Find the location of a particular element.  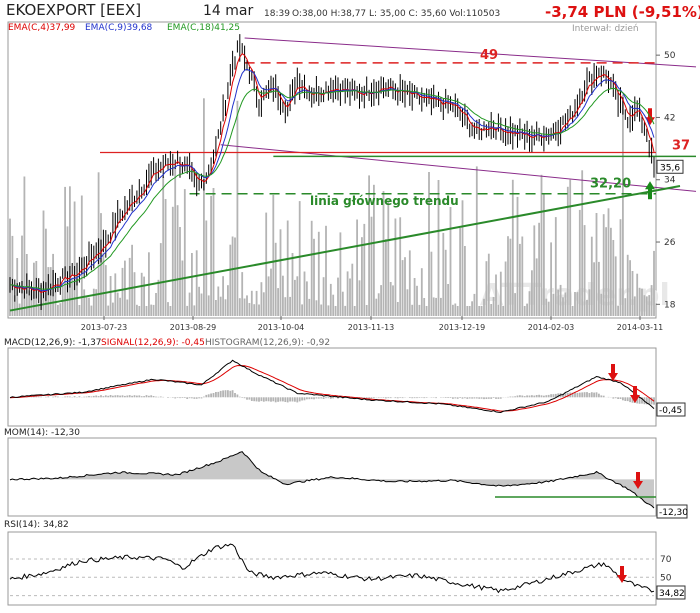

x-tick-label: 2013-08-29 is located at coordinates (193, 327).